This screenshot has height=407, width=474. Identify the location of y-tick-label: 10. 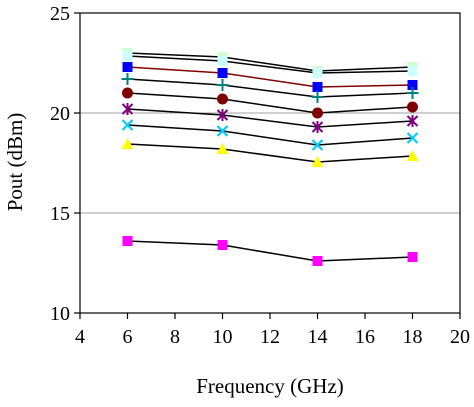
(60, 314).